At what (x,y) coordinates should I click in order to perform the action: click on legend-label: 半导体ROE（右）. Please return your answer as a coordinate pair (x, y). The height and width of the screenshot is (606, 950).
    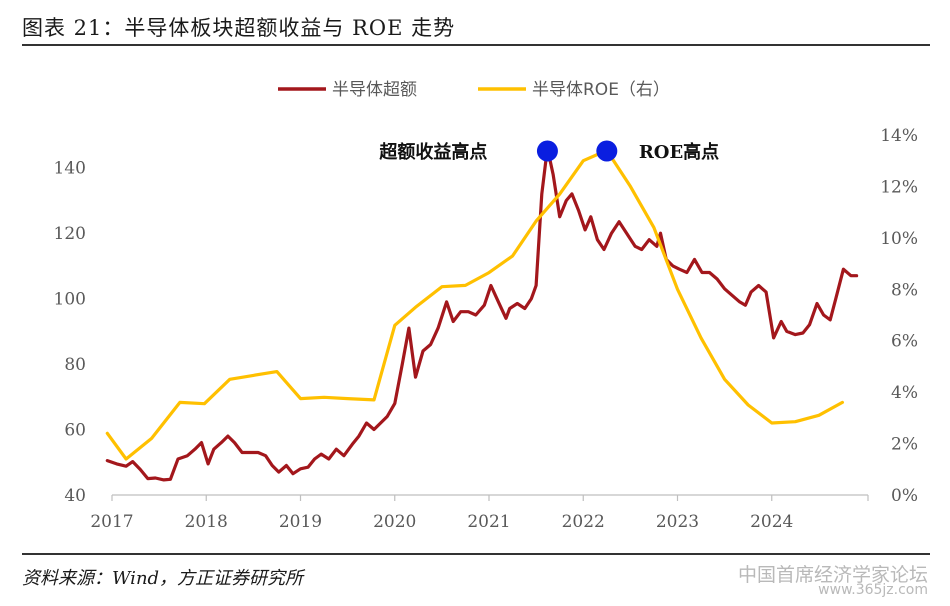
    Looking at the image, I should click on (601, 90).